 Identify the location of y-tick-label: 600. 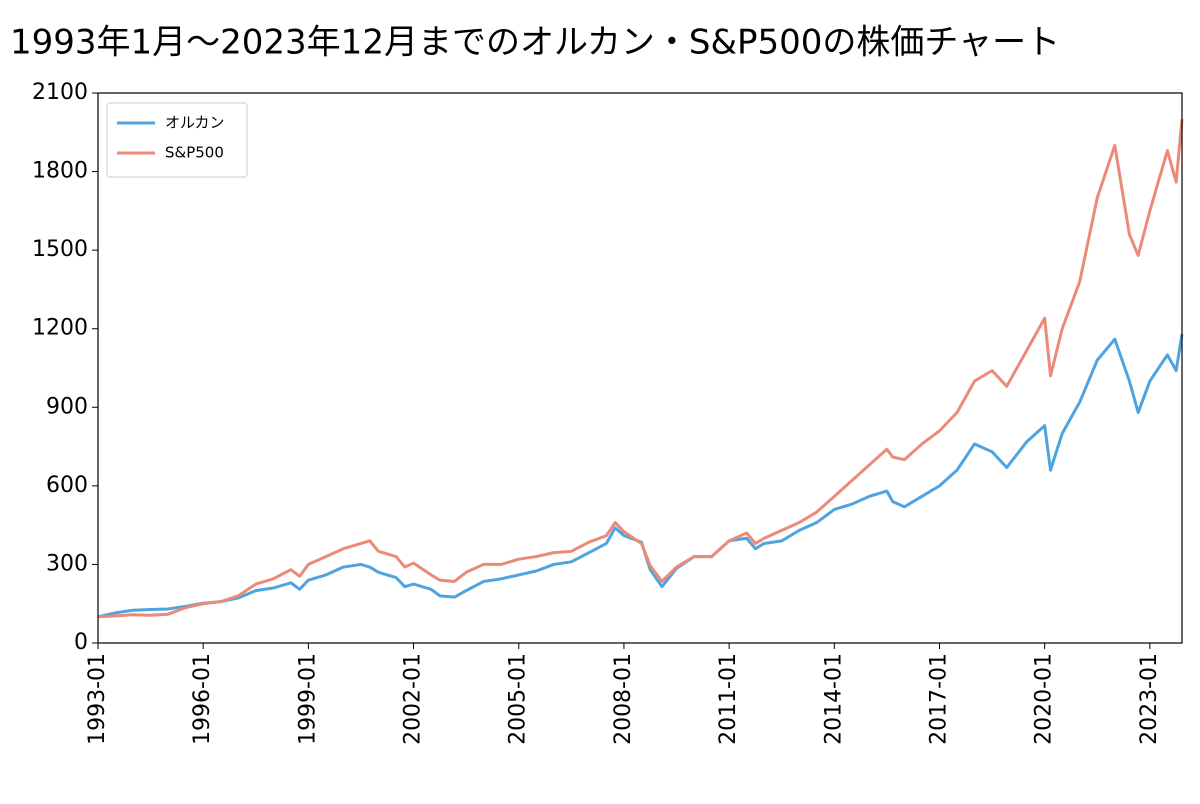
(67, 485).